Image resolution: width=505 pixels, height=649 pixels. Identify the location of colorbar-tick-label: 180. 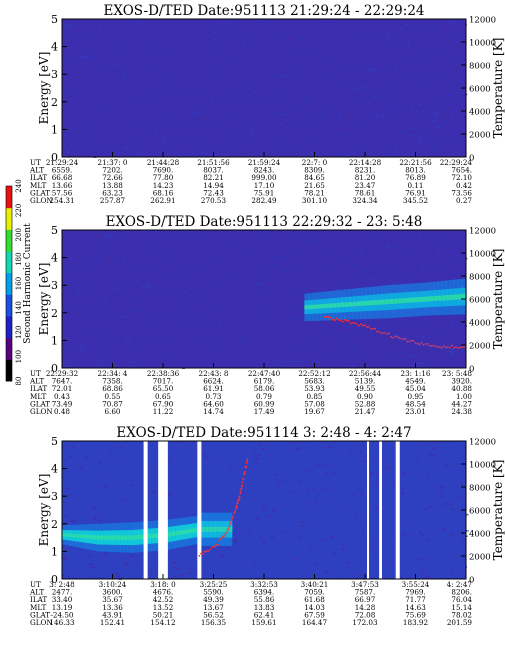
(19, 258).